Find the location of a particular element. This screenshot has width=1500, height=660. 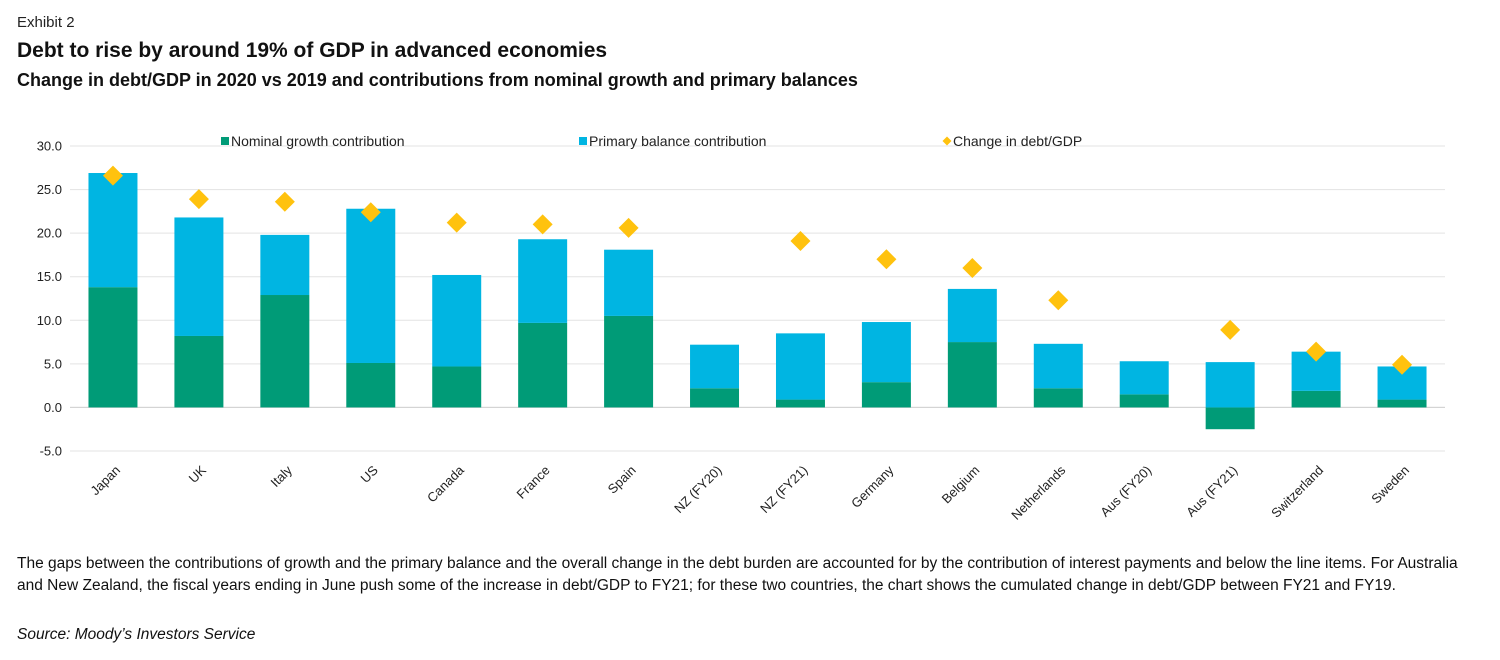

legend-nominal-growth-swatch is located at coordinates (225, 141).